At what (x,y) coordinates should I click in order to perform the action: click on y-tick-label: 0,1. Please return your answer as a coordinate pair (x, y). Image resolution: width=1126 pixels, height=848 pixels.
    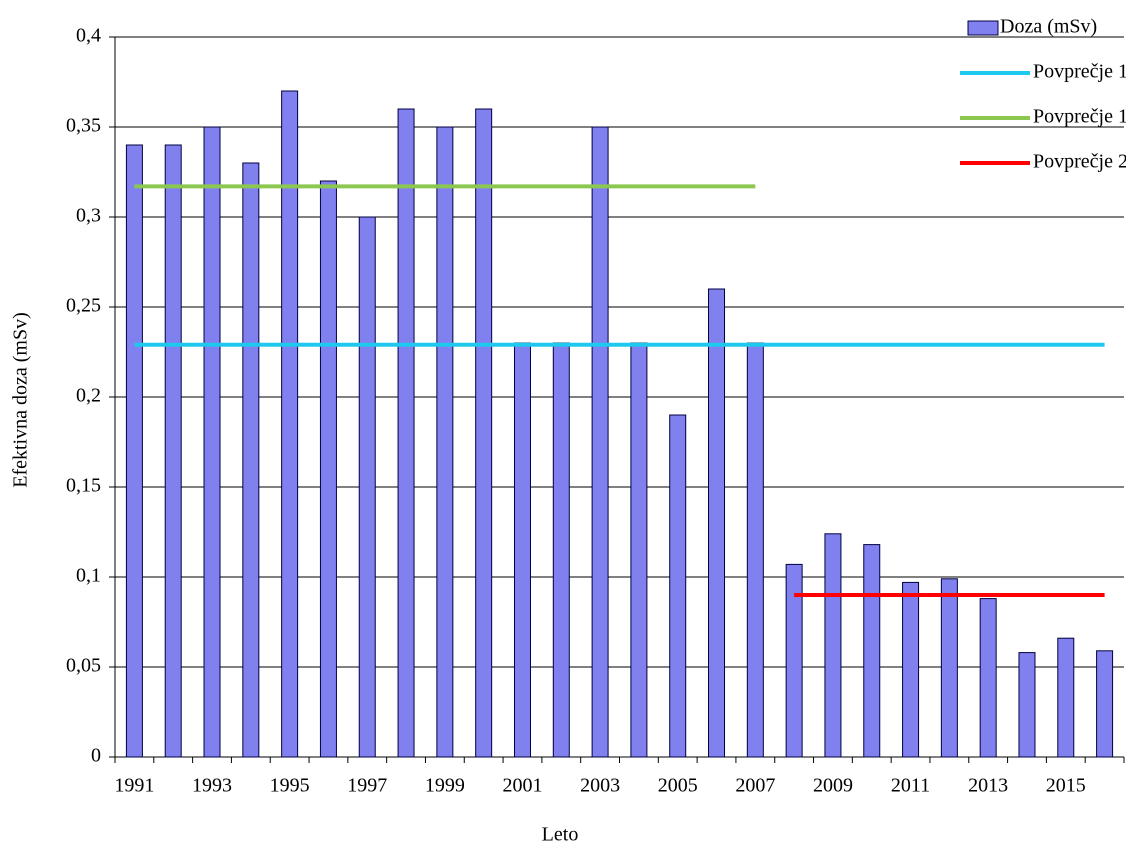
    Looking at the image, I should click on (88, 576).